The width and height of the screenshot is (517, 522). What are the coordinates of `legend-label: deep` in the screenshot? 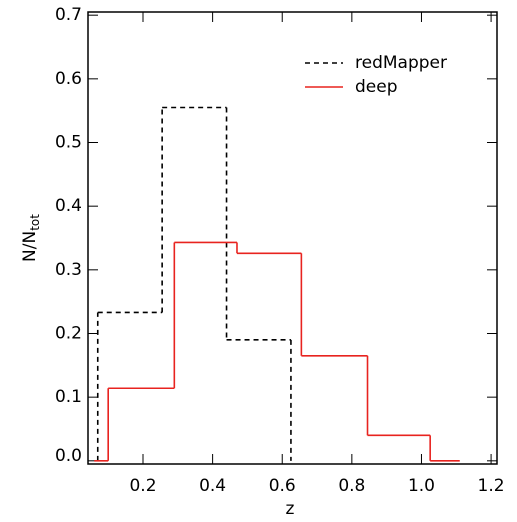 It's located at (376, 87).